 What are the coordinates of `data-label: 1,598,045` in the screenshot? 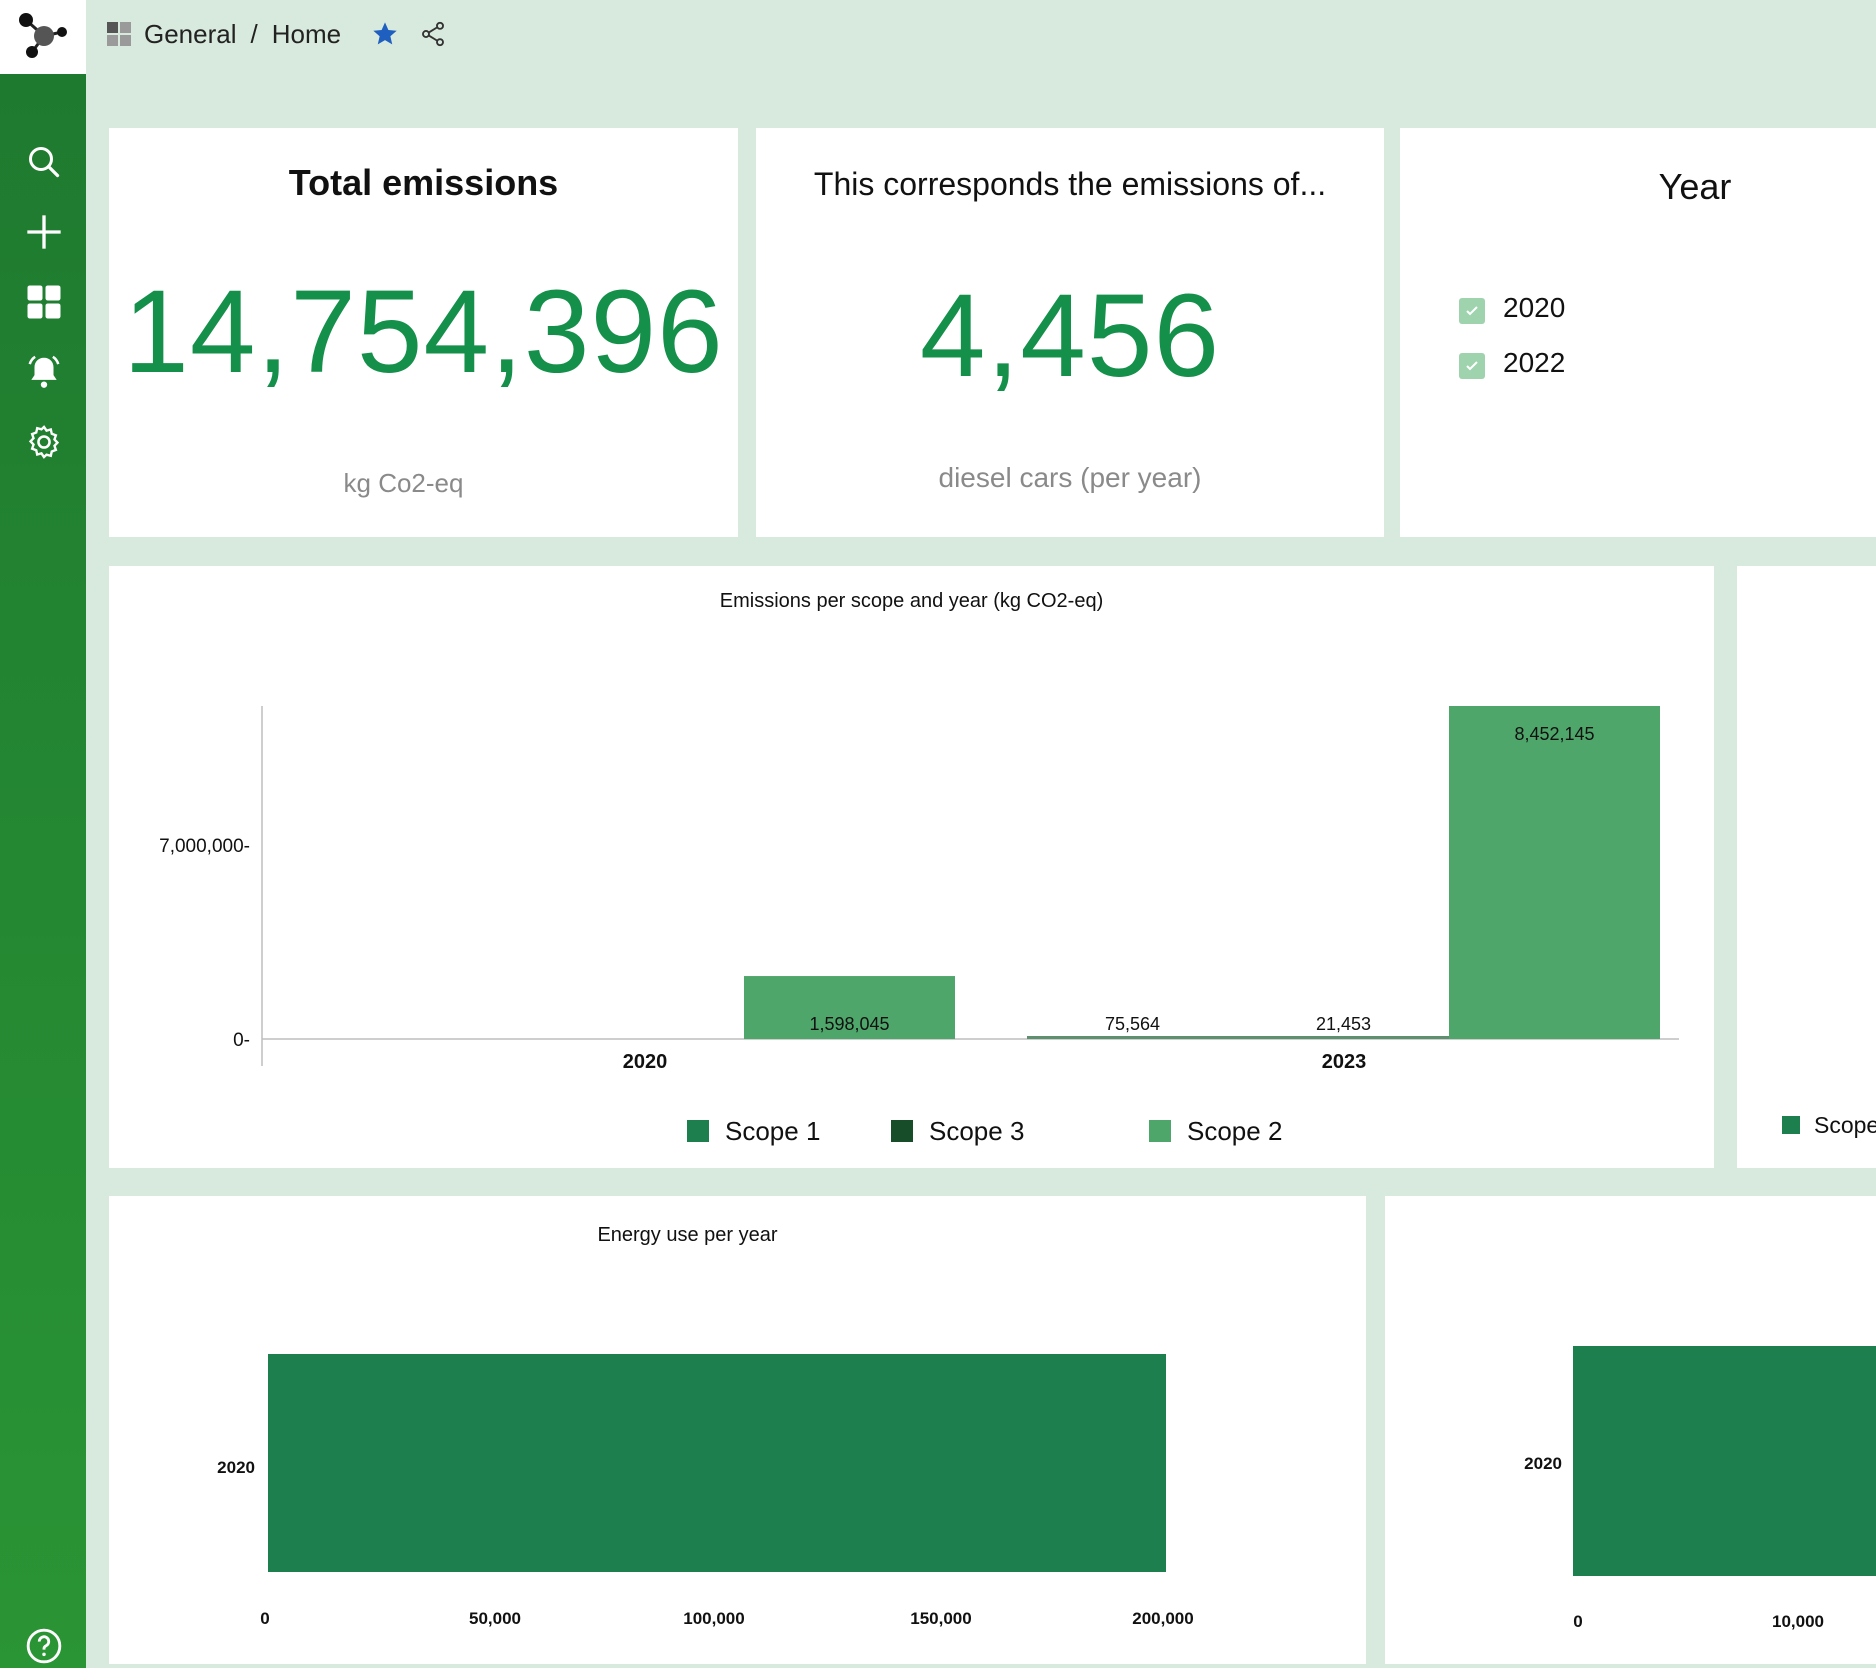 It's located at (849, 1024).